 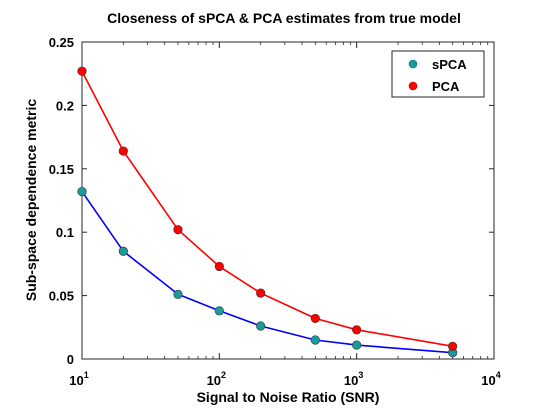 I want to click on x-tick-label: 10¹, so click(x=78, y=379).